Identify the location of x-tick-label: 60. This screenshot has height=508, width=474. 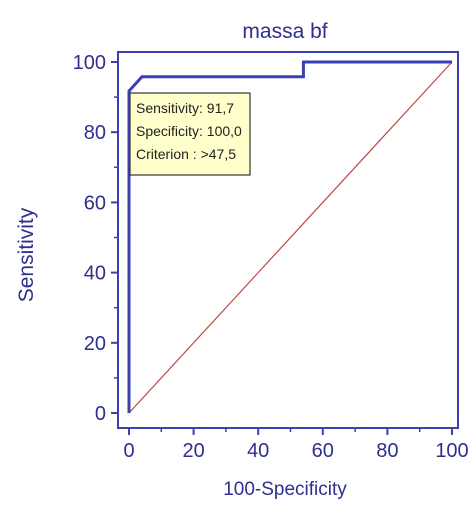
(323, 451).